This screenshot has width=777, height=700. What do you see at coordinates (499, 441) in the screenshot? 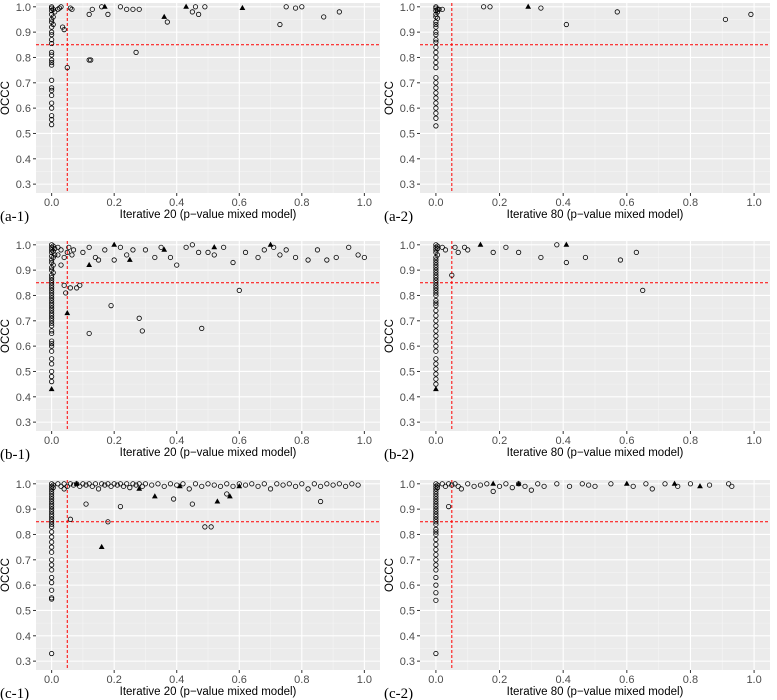
I see `x-tick-label: 0.2` at bounding box center [499, 441].